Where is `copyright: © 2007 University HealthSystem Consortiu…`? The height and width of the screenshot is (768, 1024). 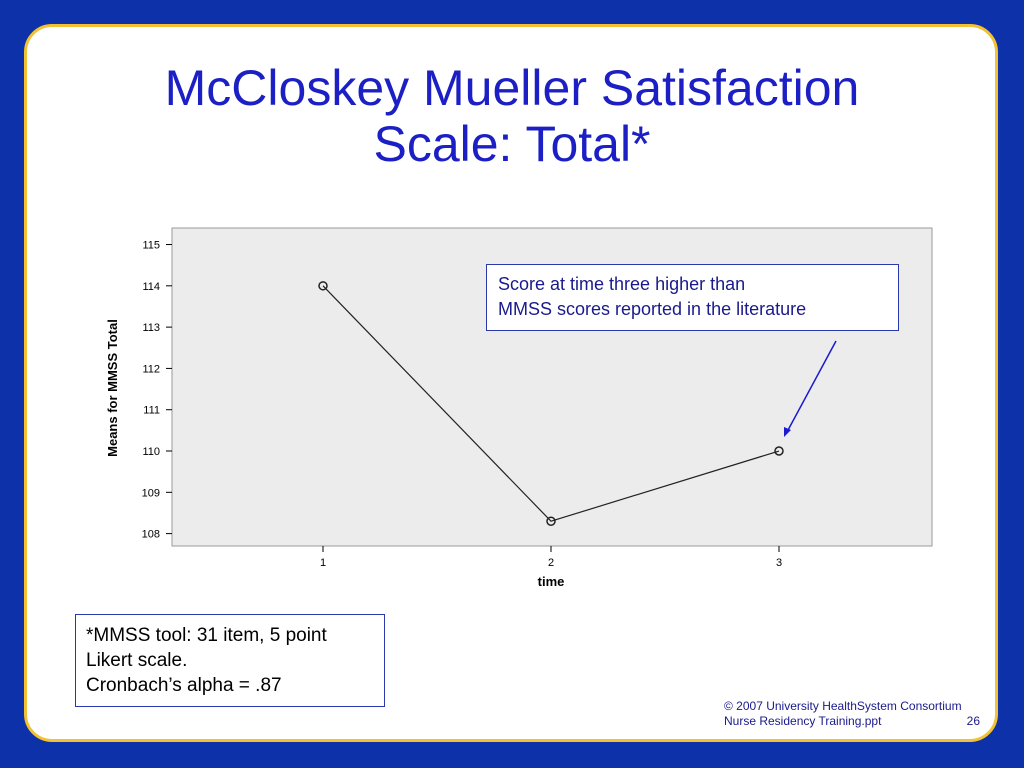 copyright: © 2007 University HealthSystem Consortiu… is located at coordinates (843, 706).